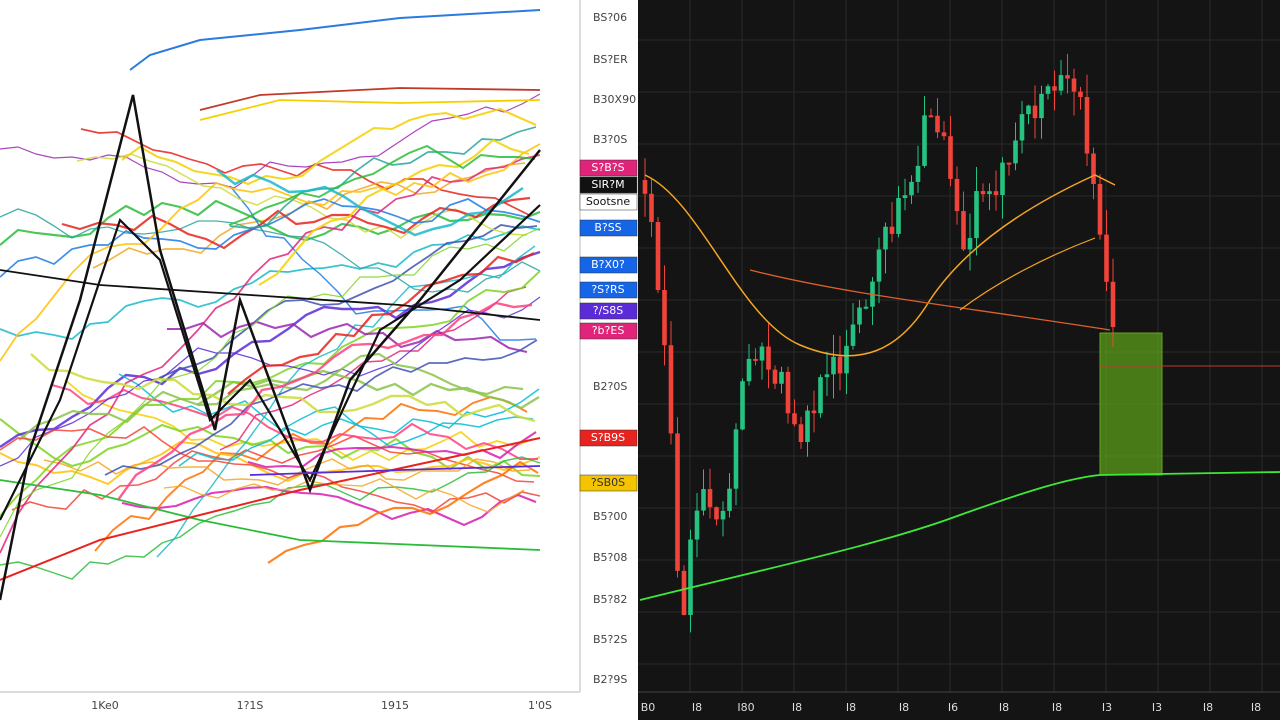 The width and height of the screenshot is (1280, 720). Describe the element at coordinates (610, 386) in the screenshot. I see `y-tick-label: B2?0S` at that location.